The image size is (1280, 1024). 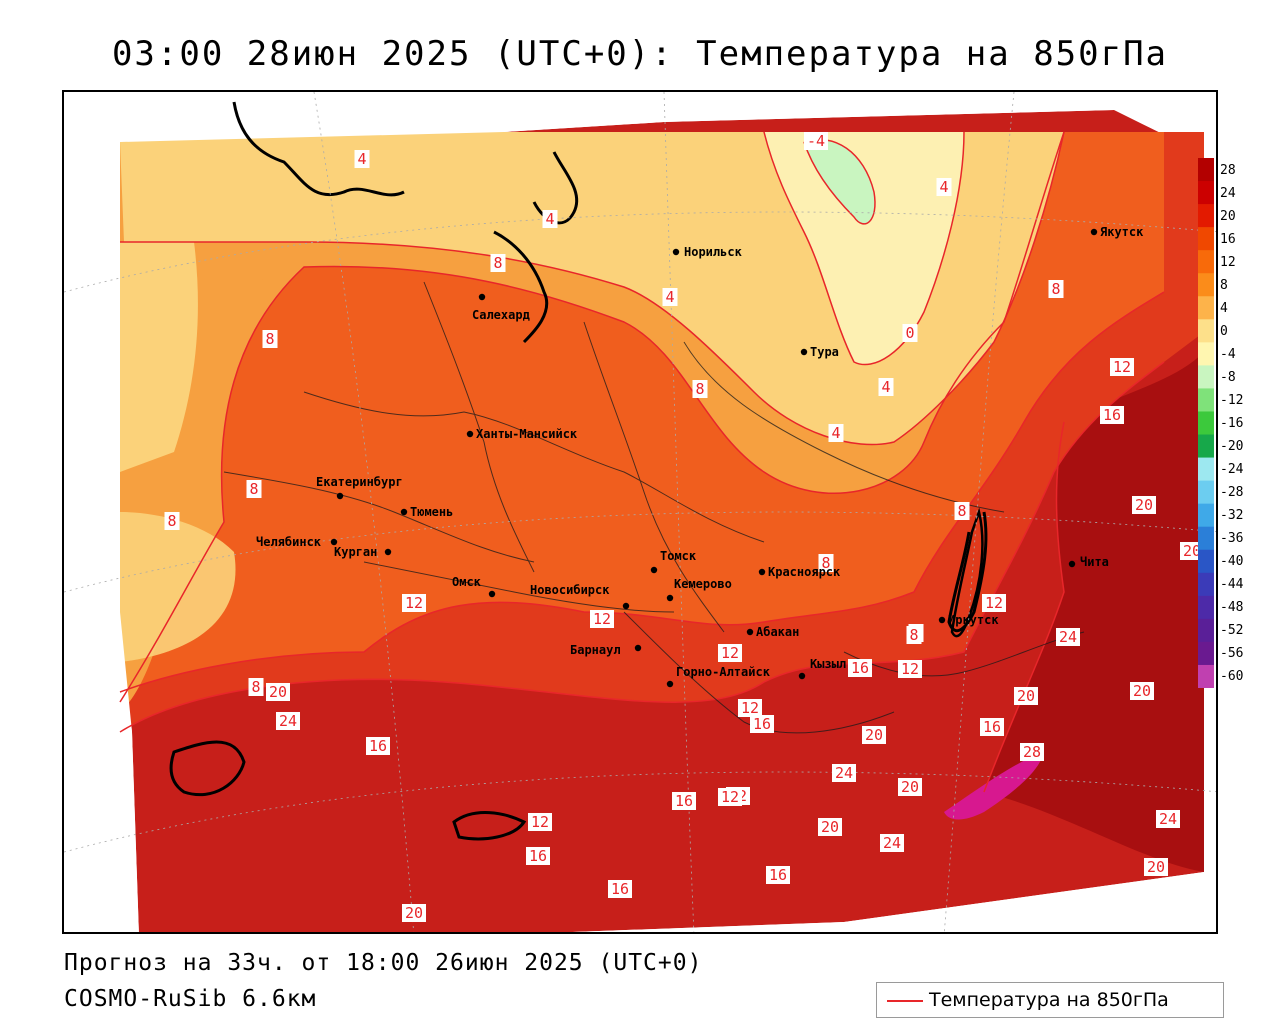 What do you see at coordinates (676, 252) in the screenshot?
I see `city-marker-norilsk` at bounding box center [676, 252].